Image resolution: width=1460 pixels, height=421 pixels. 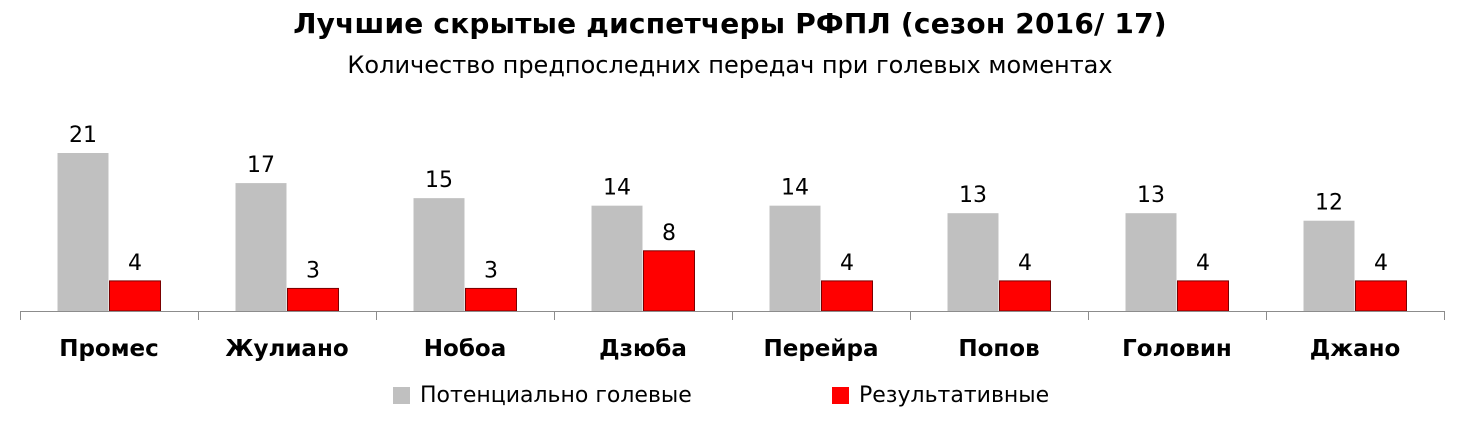 I want to click on data-label-successful-1: 3, so click(x=313, y=270).